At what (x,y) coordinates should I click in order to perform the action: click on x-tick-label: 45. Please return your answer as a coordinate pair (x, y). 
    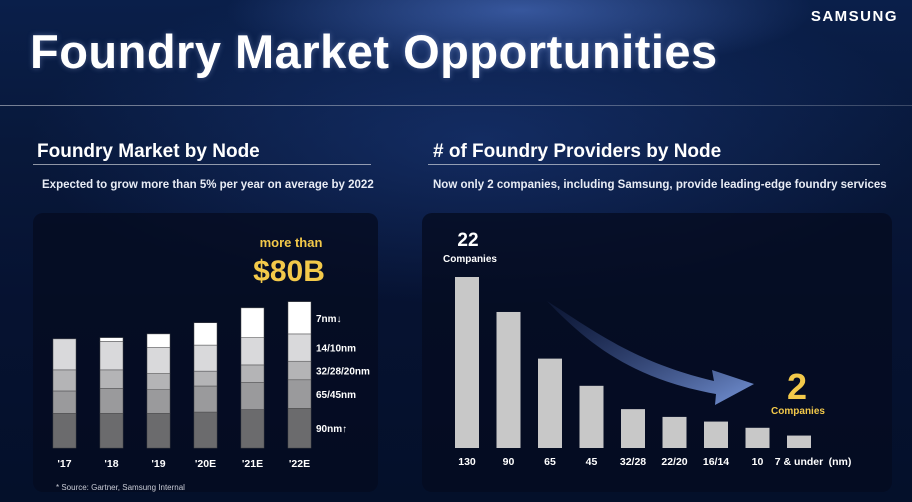
    Looking at the image, I should click on (592, 462).